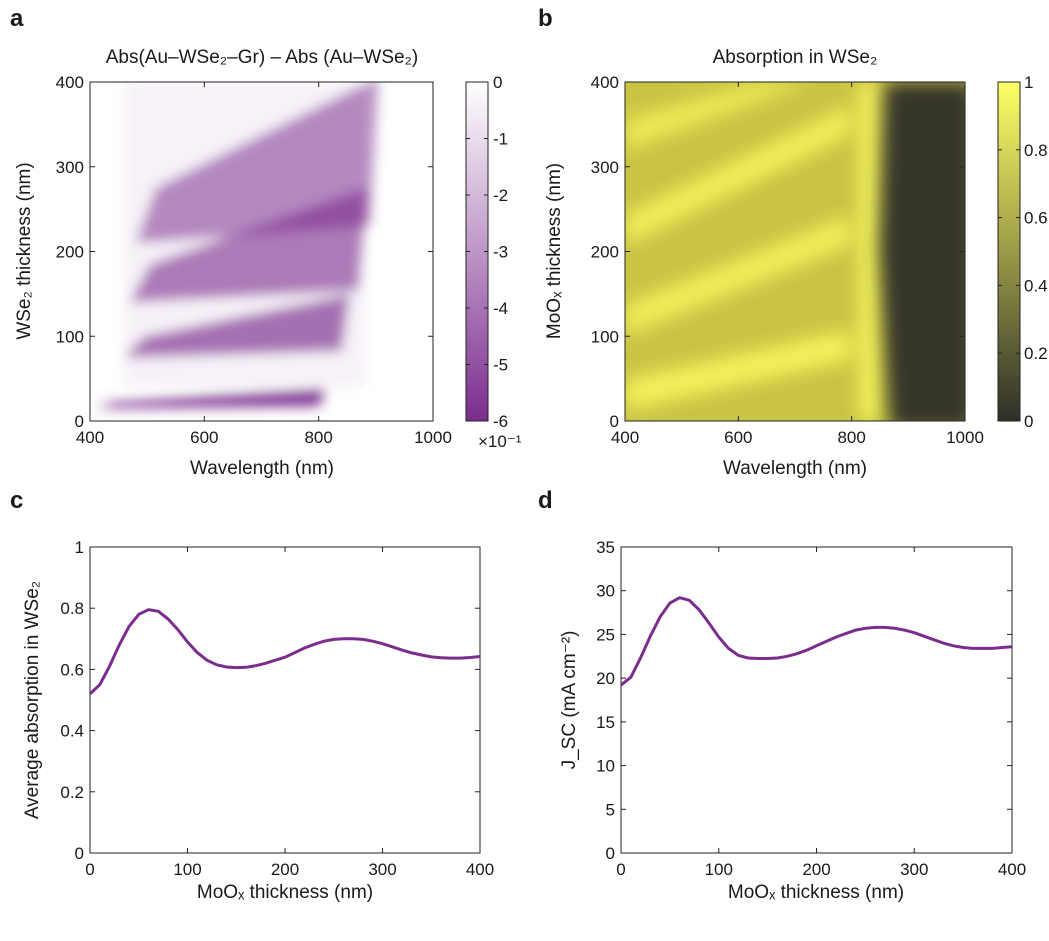 The height and width of the screenshot is (941, 1049). What do you see at coordinates (187, 869) in the screenshot?
I see `panel-2-x-tick-label: 100` at bounding box center [187, 869].